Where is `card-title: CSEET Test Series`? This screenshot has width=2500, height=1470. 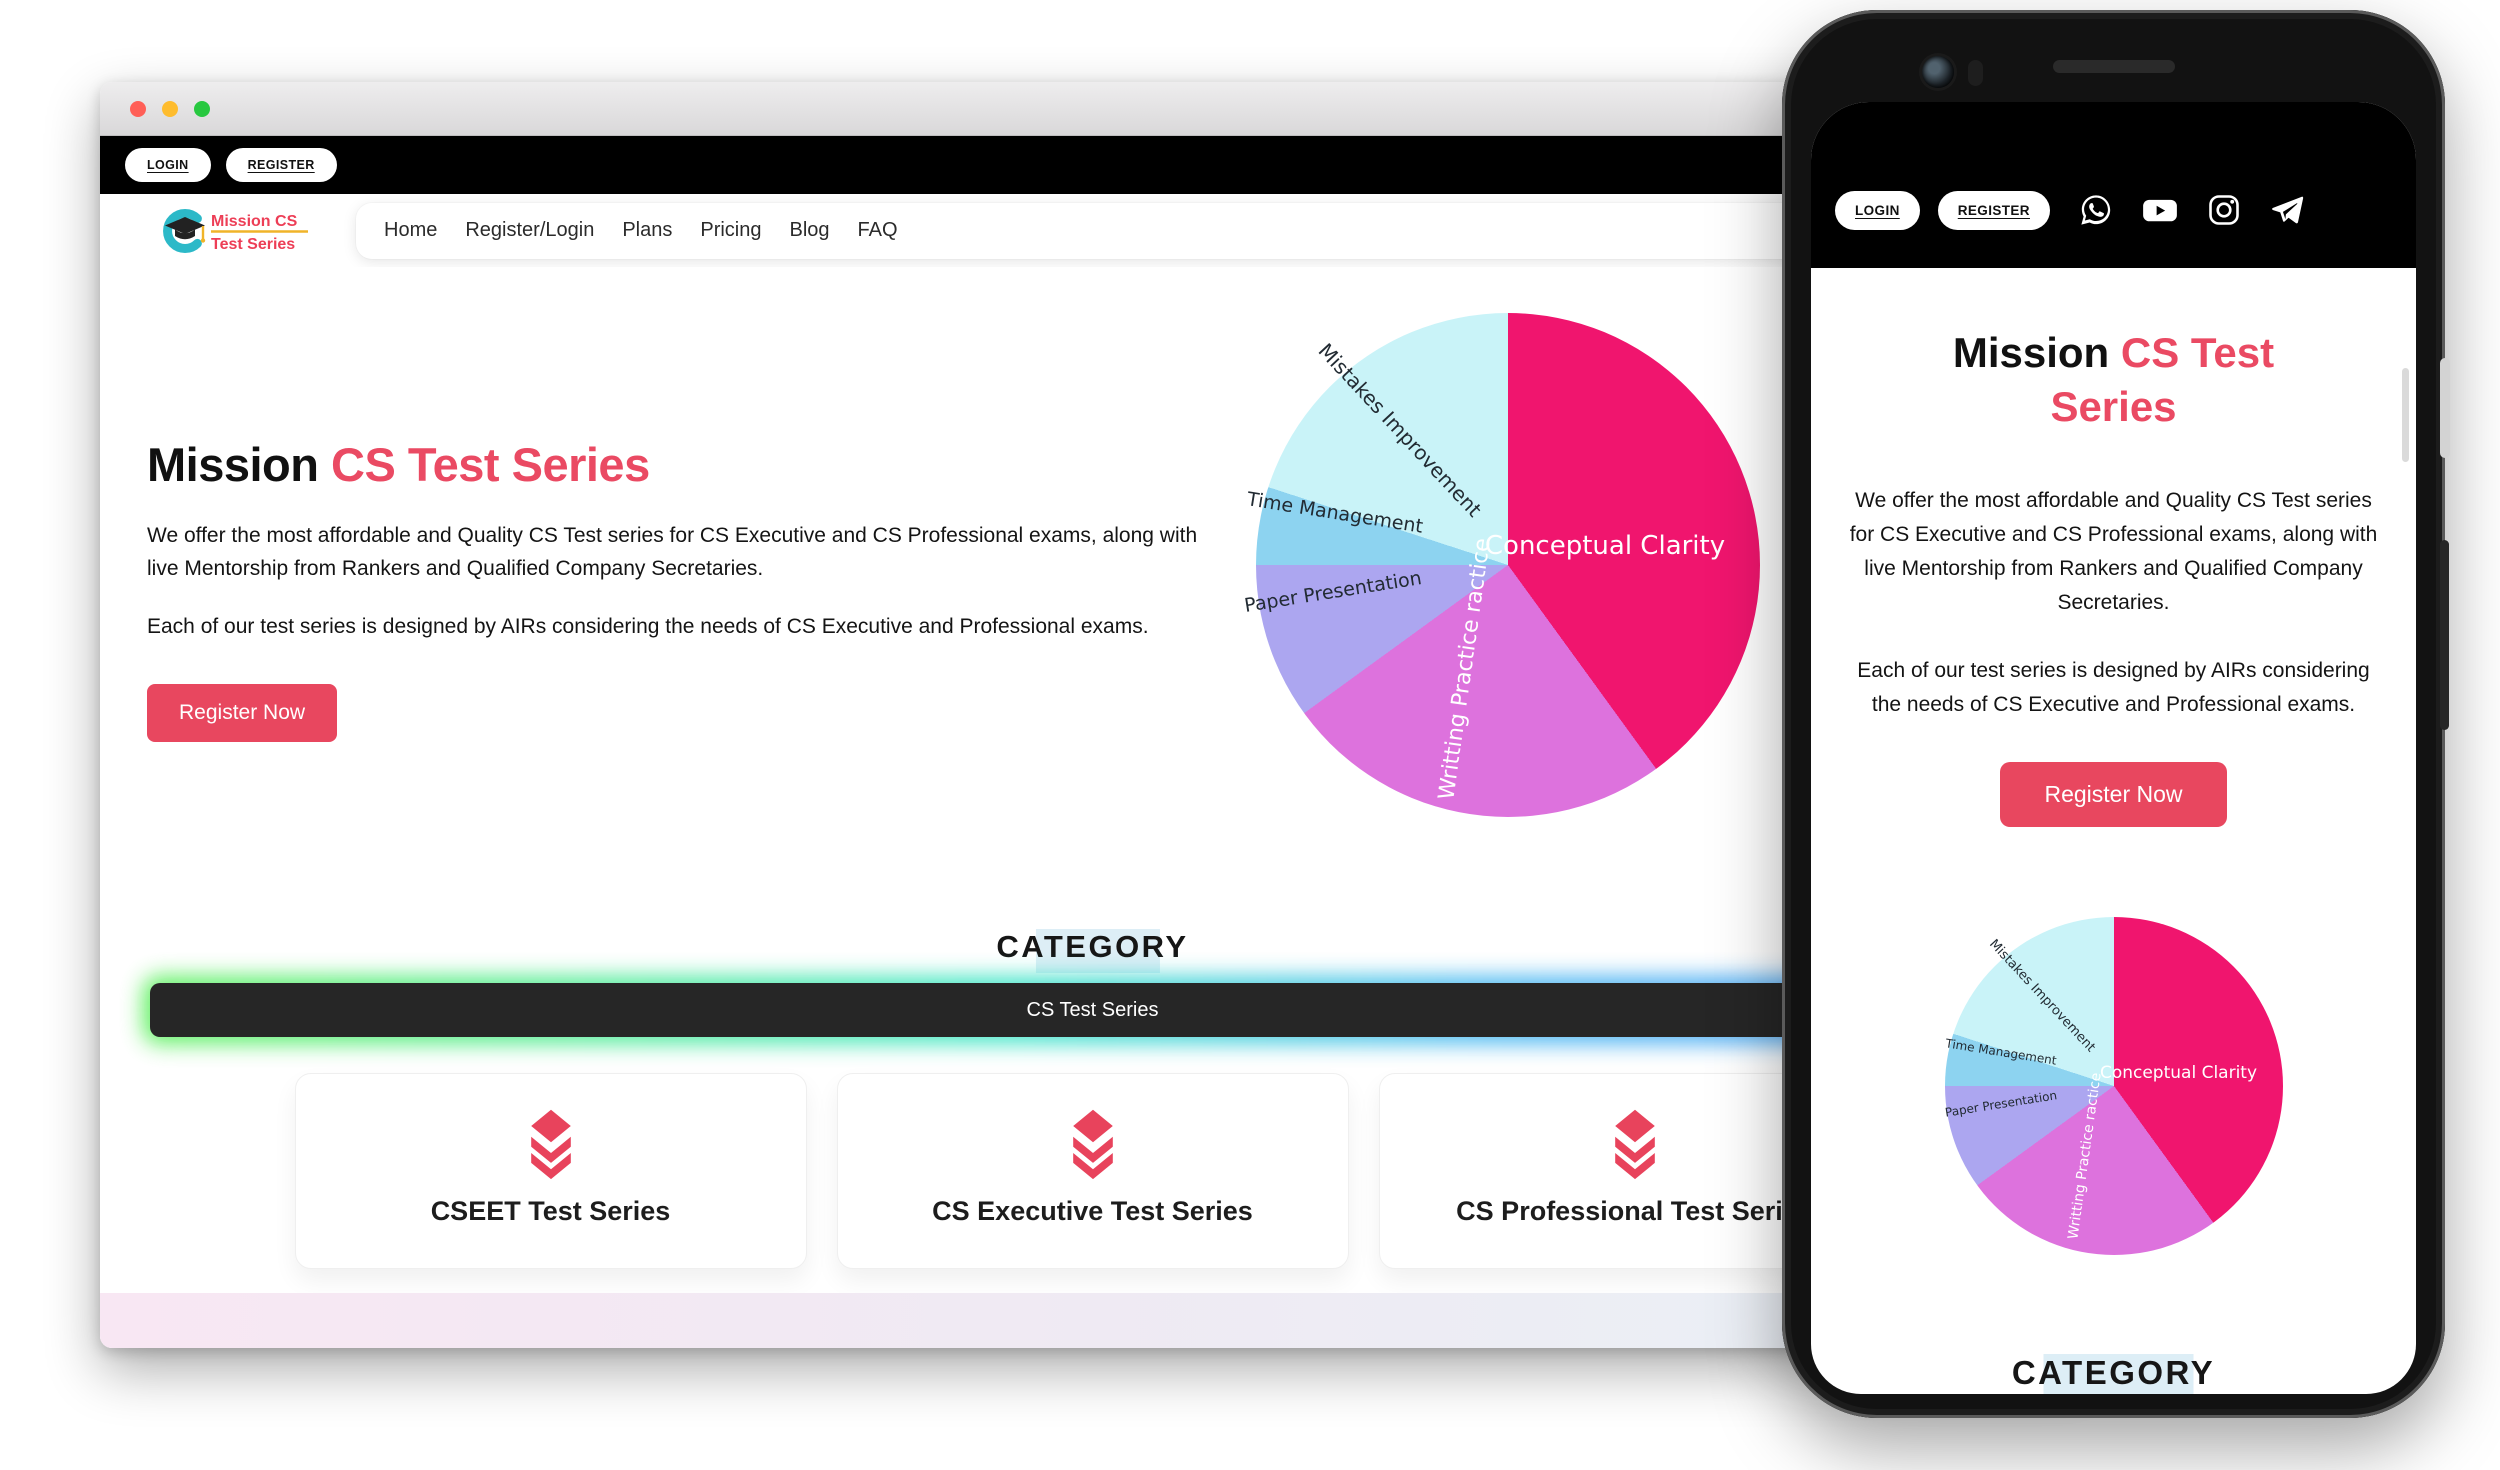 card-title: CSEET Test Series is located at coordinates (550, 1211).